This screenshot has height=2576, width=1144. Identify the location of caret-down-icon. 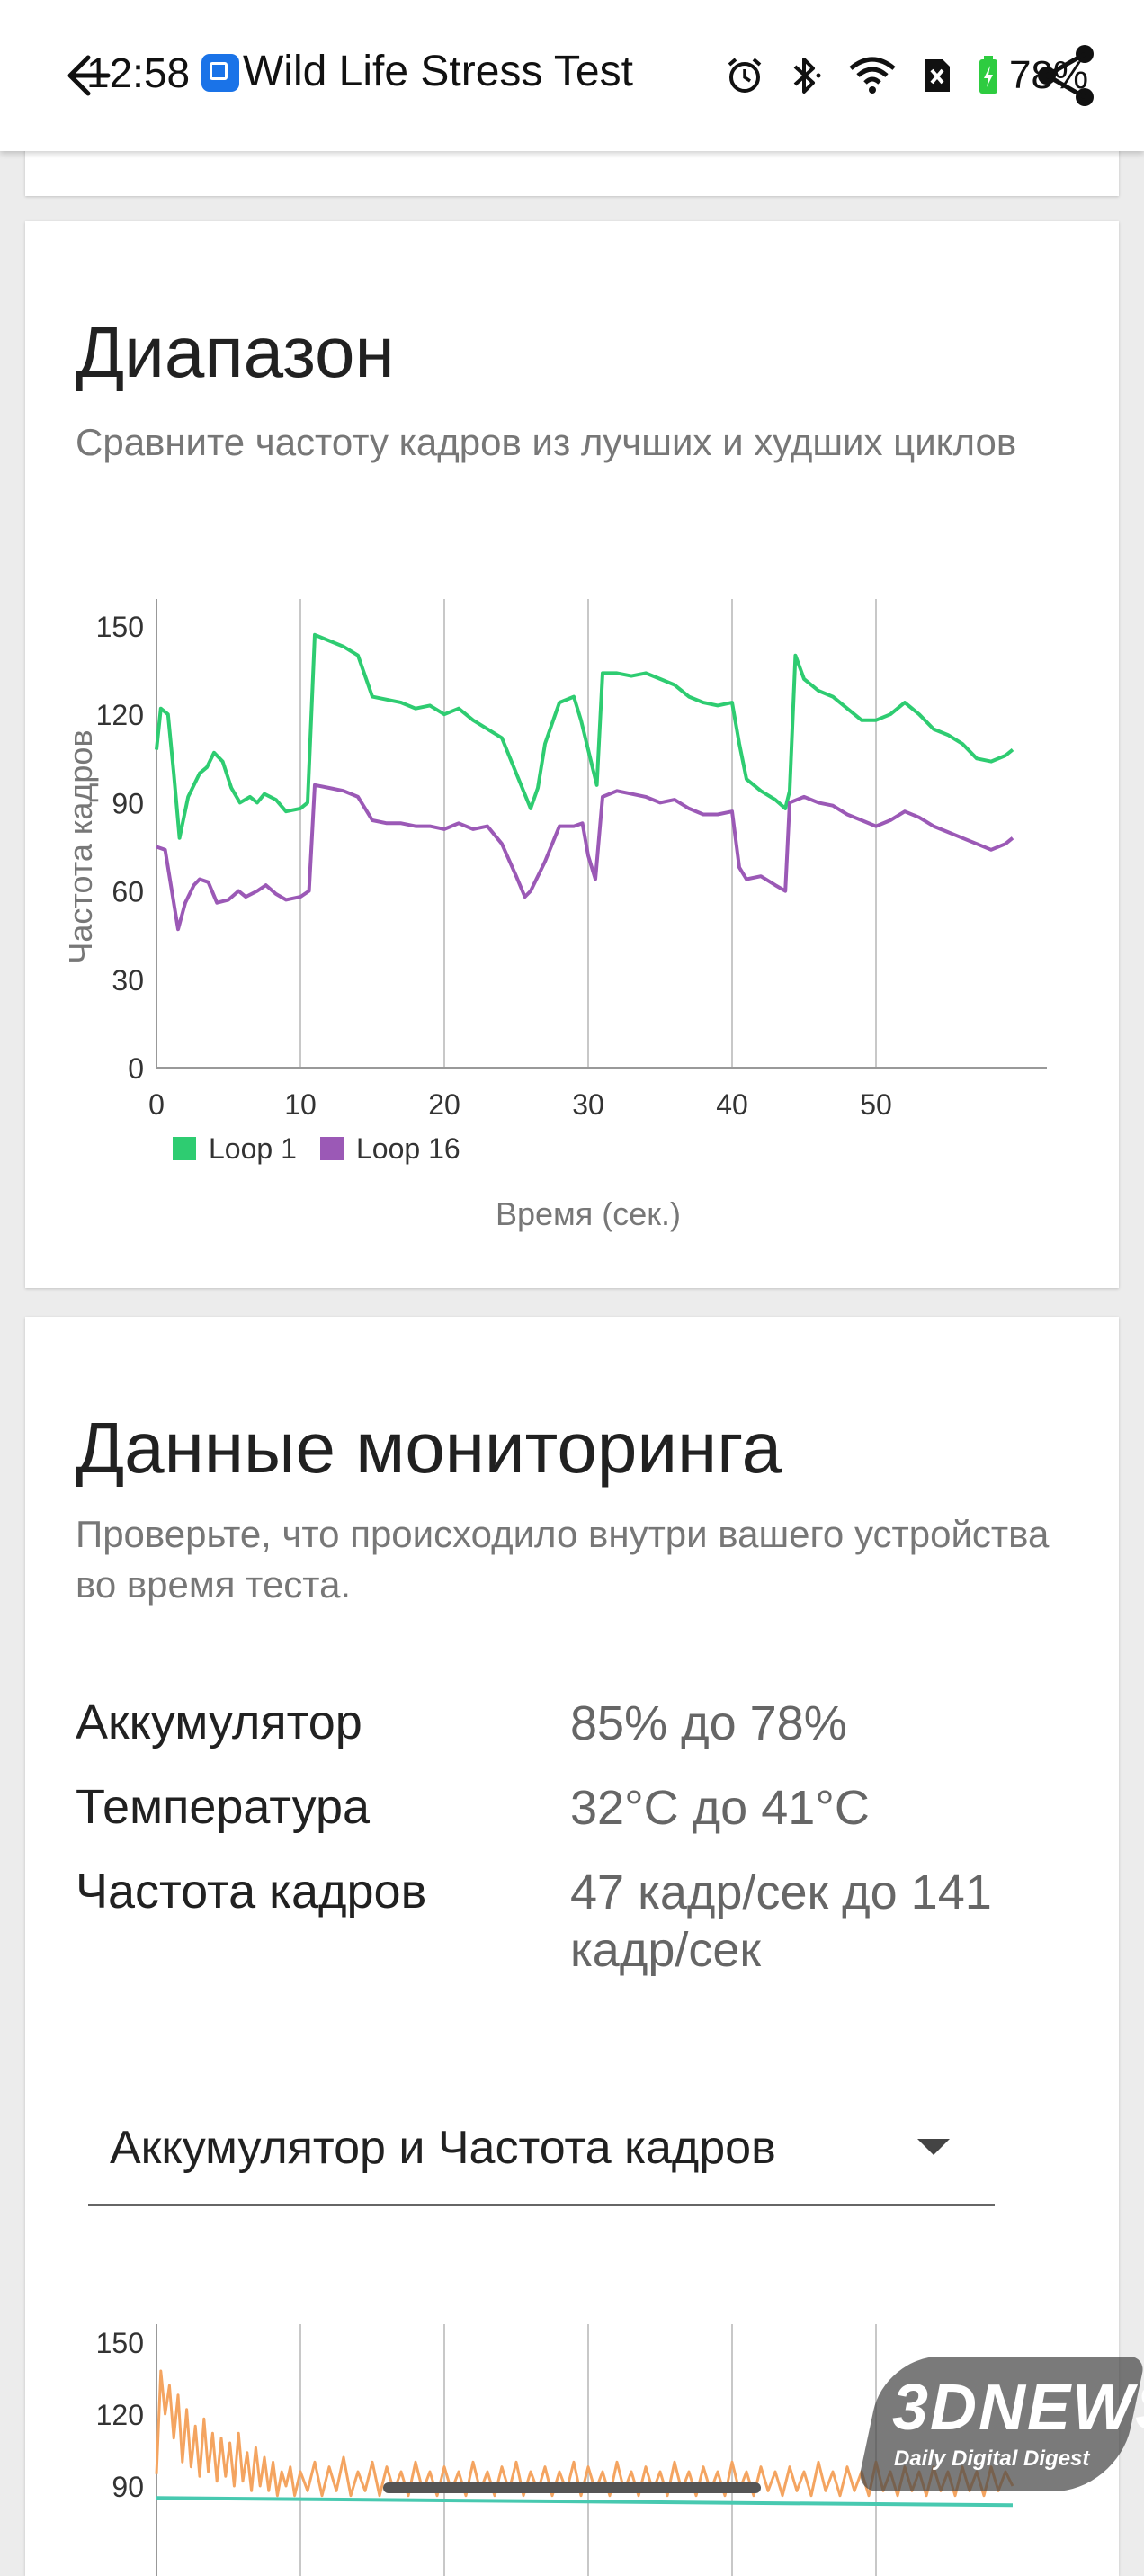
(933, 2147).